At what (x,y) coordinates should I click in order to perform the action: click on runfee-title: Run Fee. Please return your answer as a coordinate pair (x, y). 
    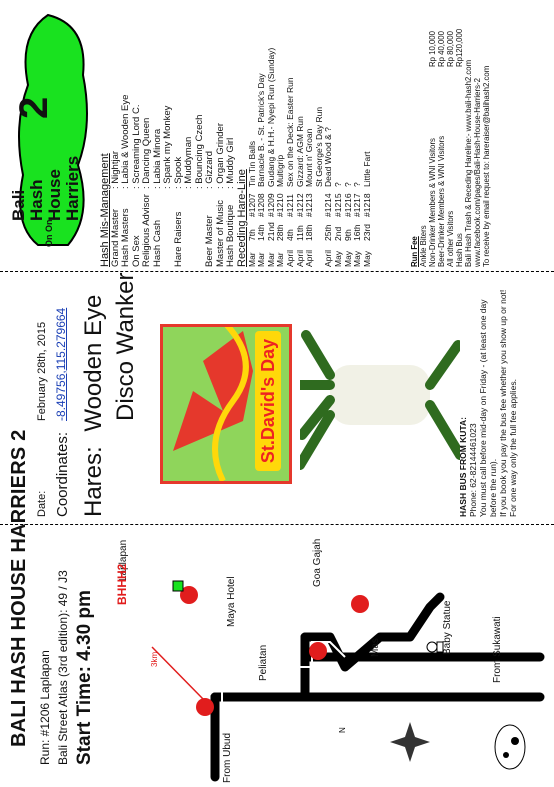
    Looking at the image, I should click on (414, 251).